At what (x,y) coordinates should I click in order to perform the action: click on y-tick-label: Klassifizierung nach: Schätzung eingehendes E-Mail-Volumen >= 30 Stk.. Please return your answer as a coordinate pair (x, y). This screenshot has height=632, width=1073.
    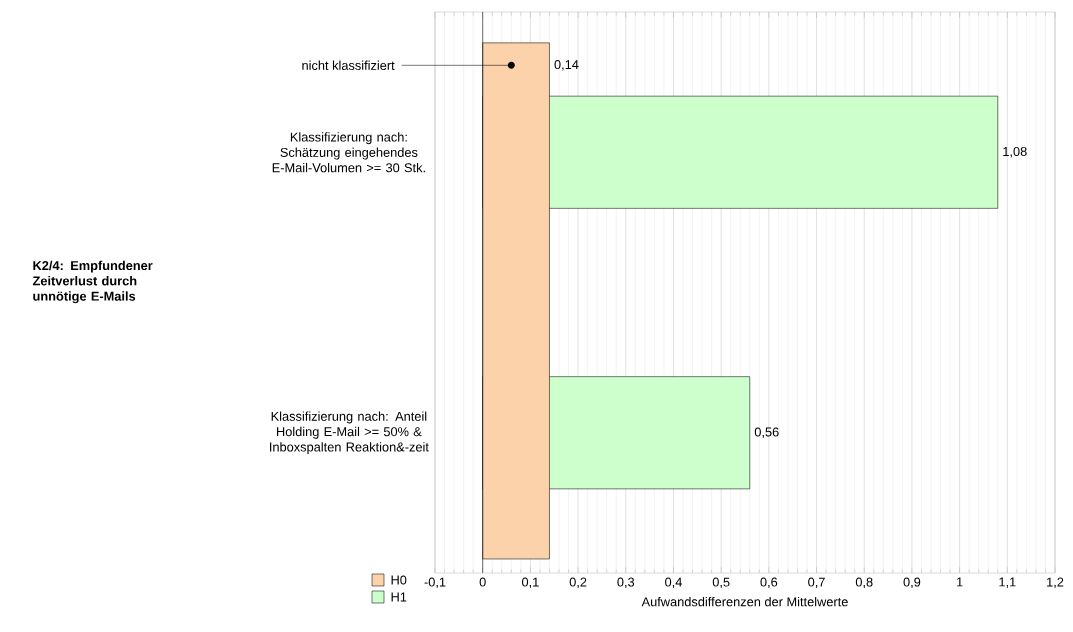
    Looking at the image, I should click on (348, 152).